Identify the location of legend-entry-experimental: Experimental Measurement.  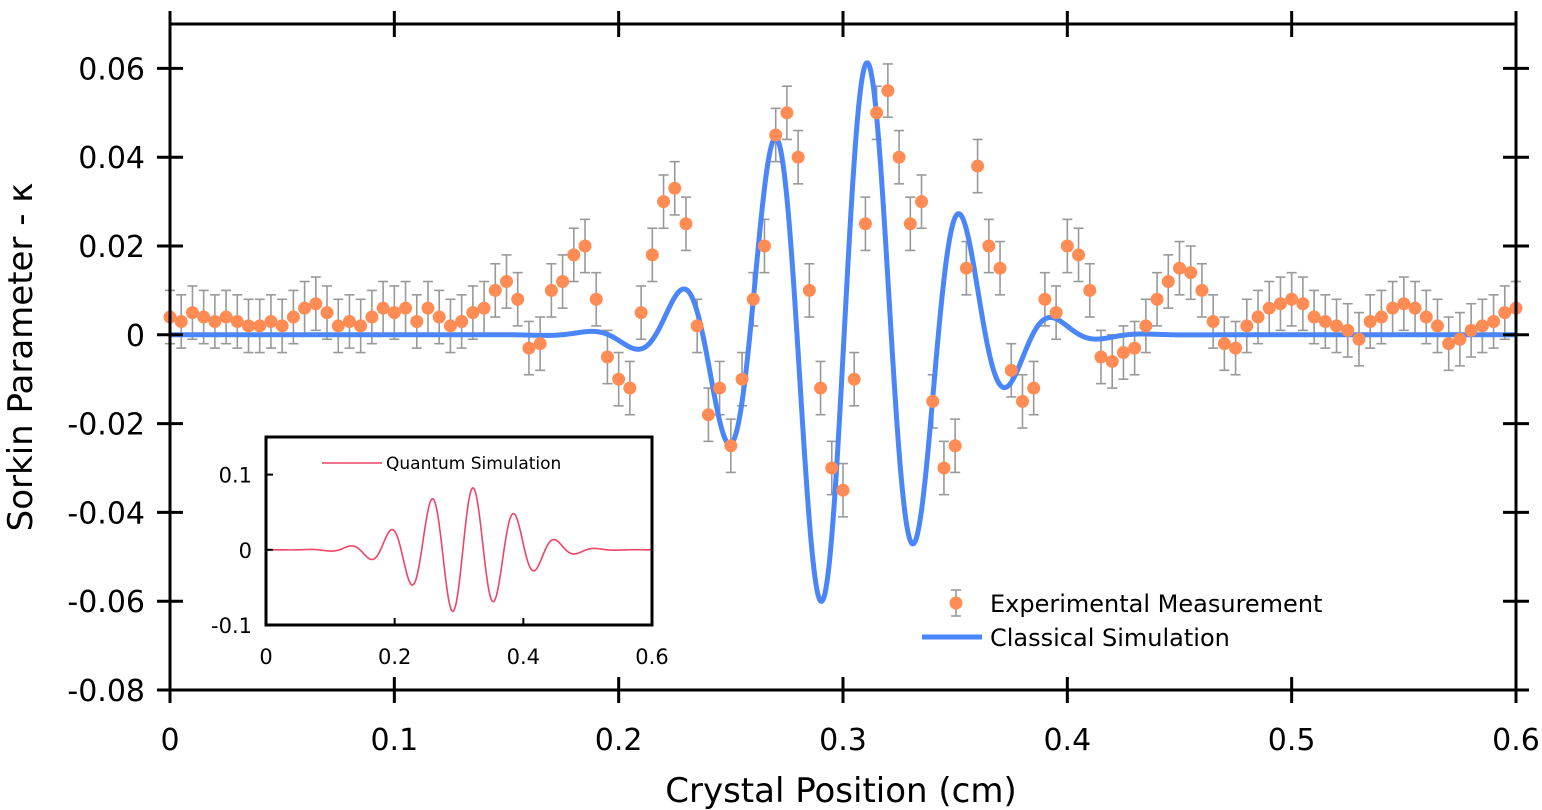
(1135, 603).